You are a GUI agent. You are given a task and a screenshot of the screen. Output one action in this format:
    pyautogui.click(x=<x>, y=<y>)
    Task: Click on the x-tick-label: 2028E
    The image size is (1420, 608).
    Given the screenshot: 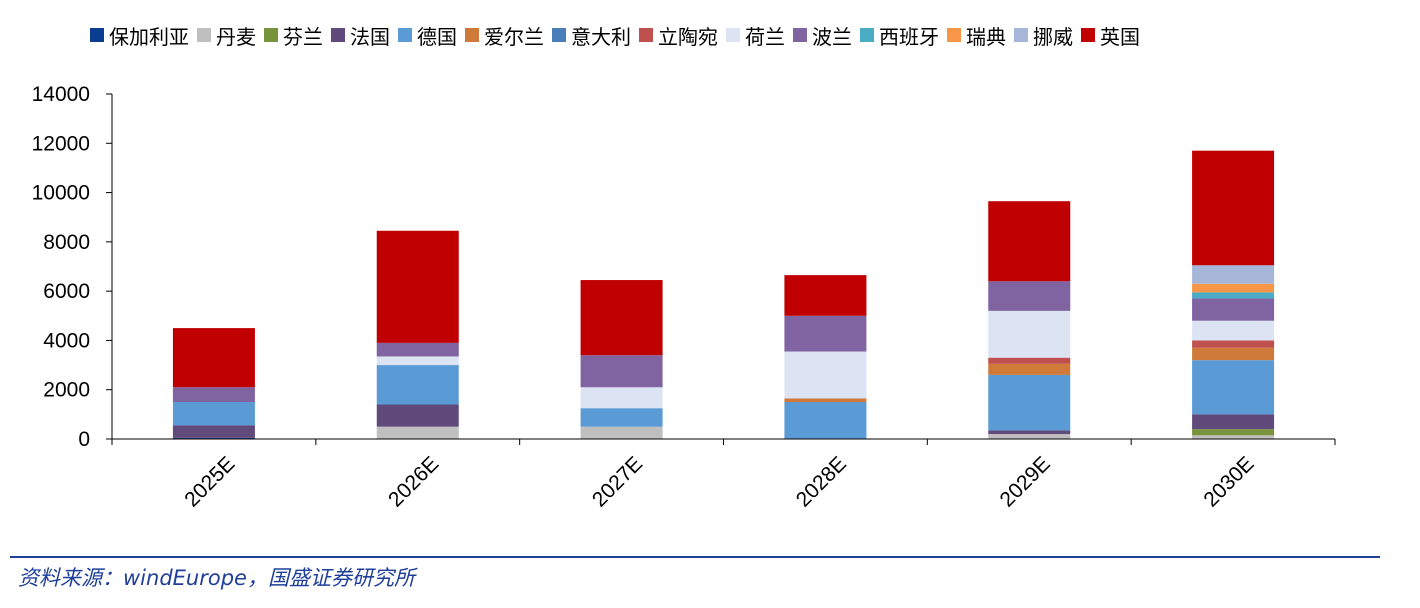 What is the action you would take?
    pyautogui.click(x=821, y=481)
    